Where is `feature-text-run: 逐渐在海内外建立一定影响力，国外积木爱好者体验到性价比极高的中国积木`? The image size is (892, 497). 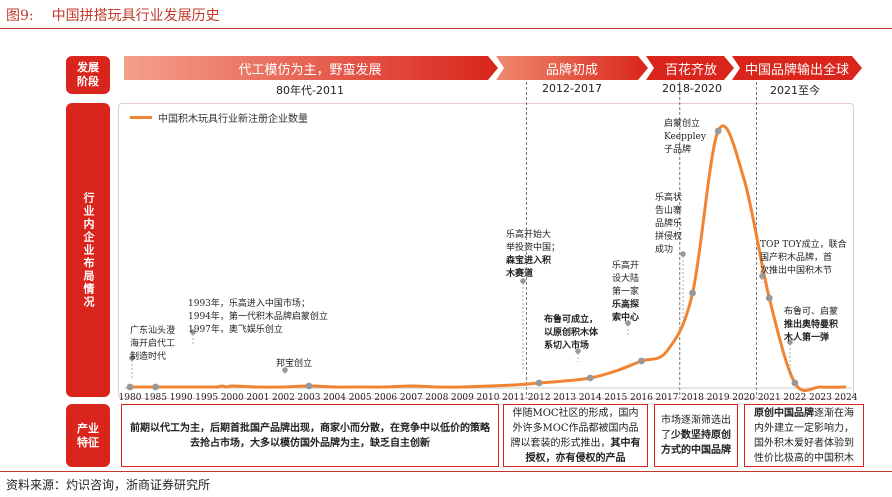
feature-text-run: 逐渐在海内外建立一定影响力，国外积木爱好者体验到性价比极高的中国积木 is located at coordinates (804, 435).